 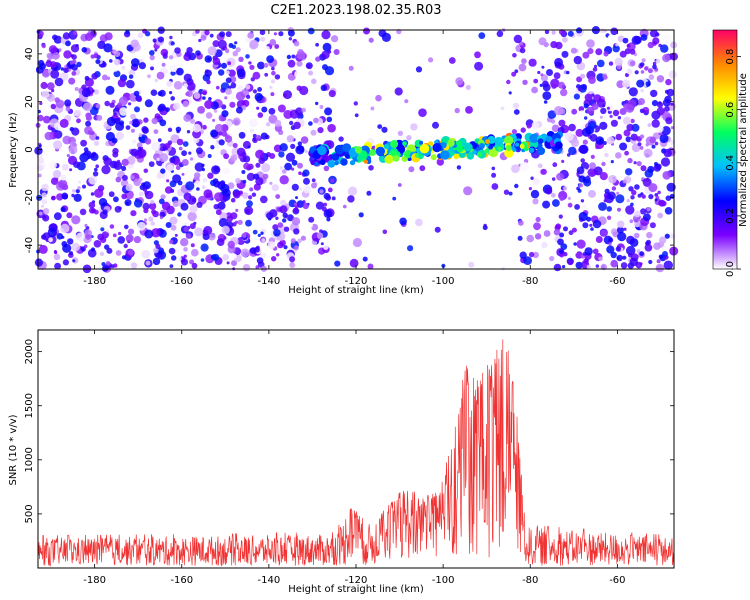 What do you see at coordinates (743, 150) in the screenshot?
I see `colorbar-label: Normalized spectral amplitude` at bounding box center [743, 150].